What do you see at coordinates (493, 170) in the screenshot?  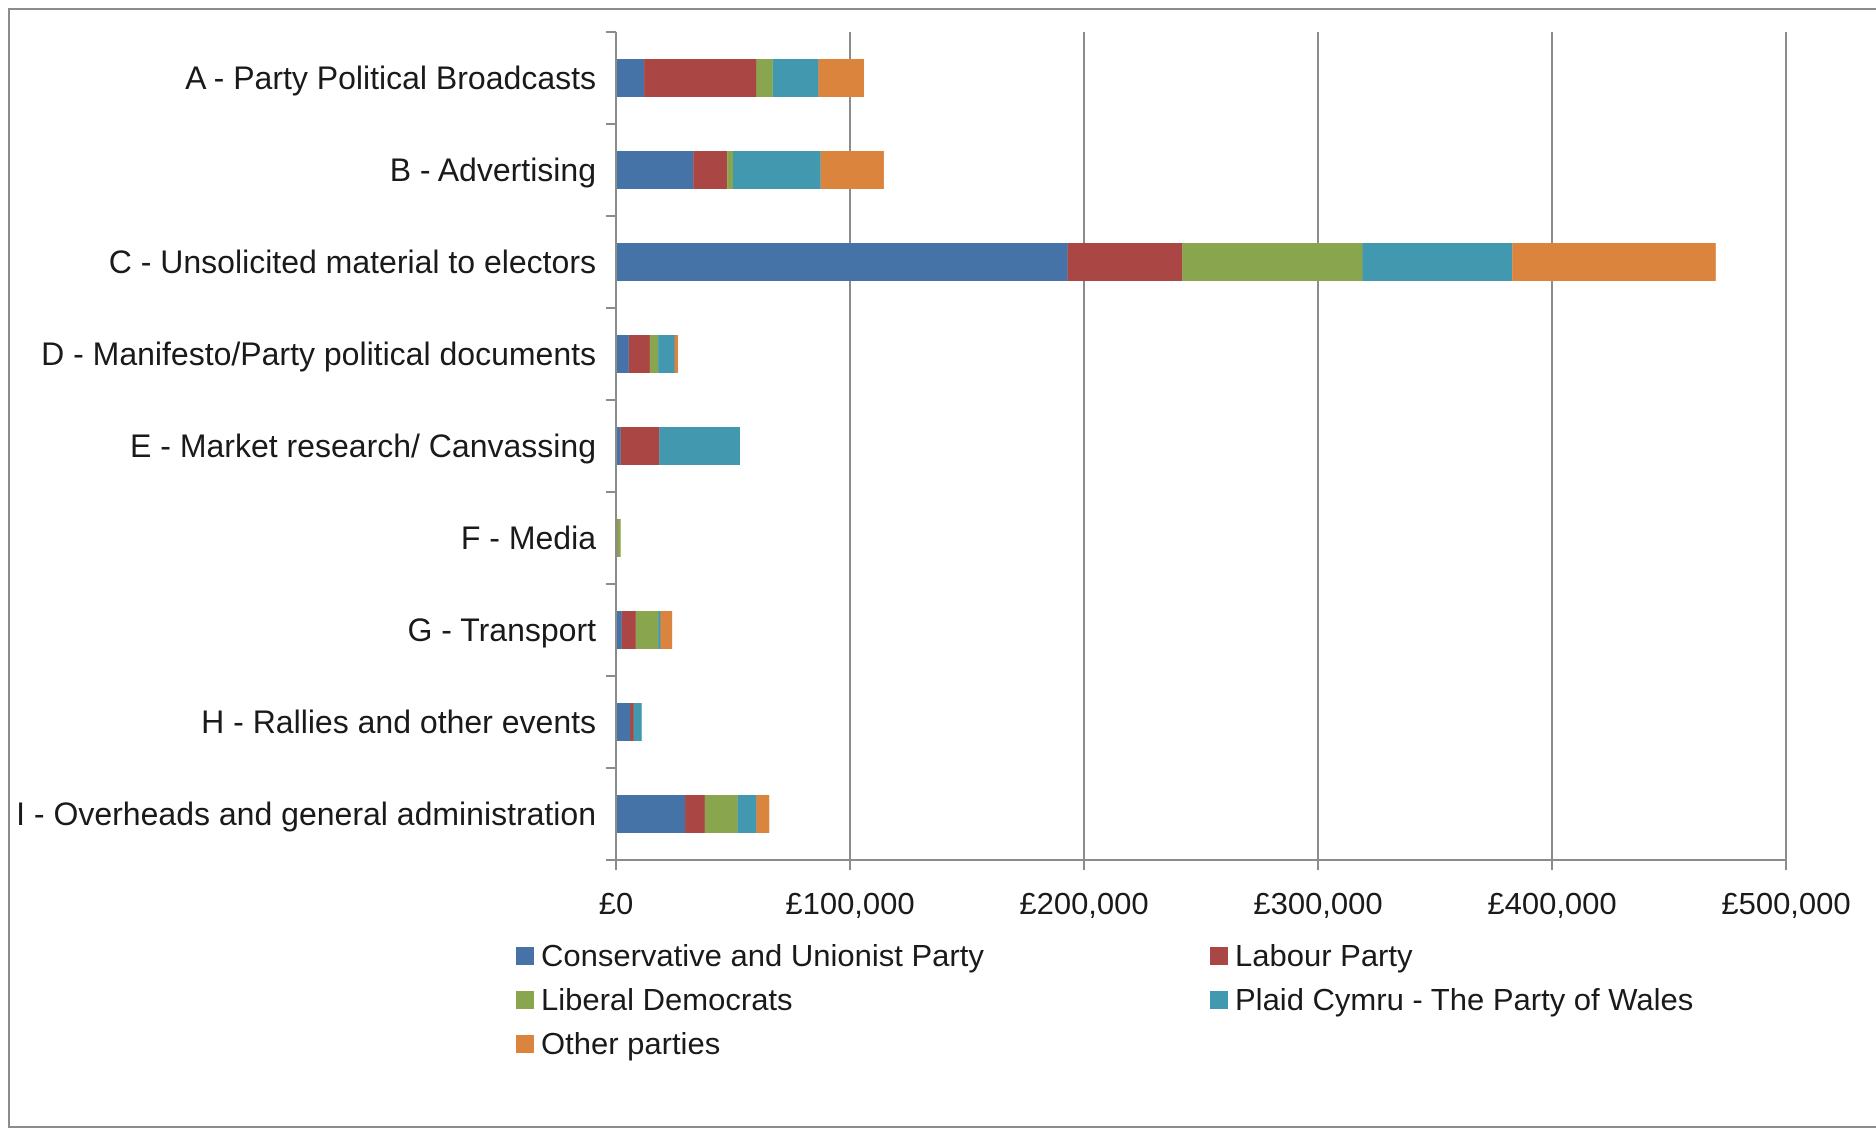 I see `category-label: B - Advertising` at bounding box center [493, 170].